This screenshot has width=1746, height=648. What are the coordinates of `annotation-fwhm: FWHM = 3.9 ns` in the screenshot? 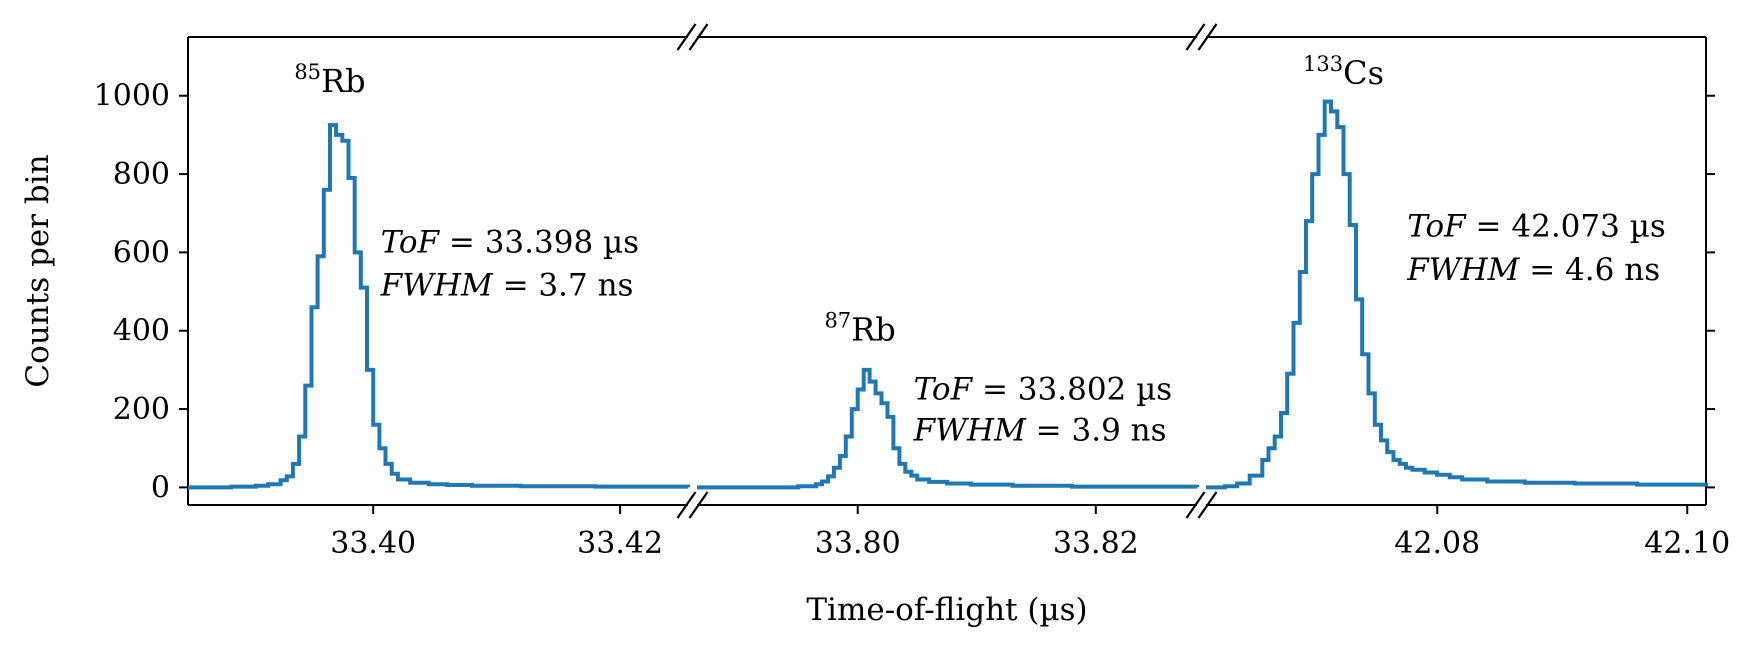 It's located at (1040, 430).